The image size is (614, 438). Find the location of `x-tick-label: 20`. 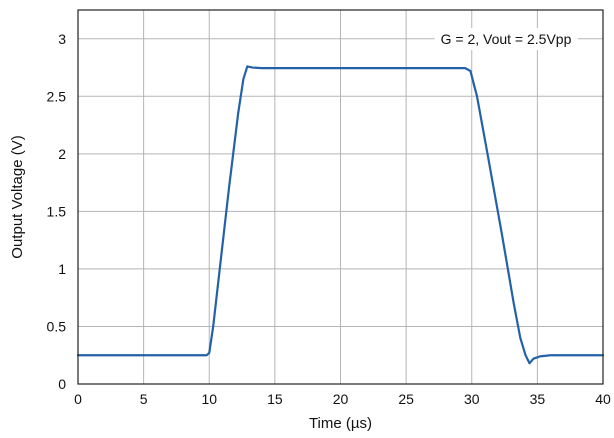

x-tick-label: 20 is located at coordinates (341, 399).